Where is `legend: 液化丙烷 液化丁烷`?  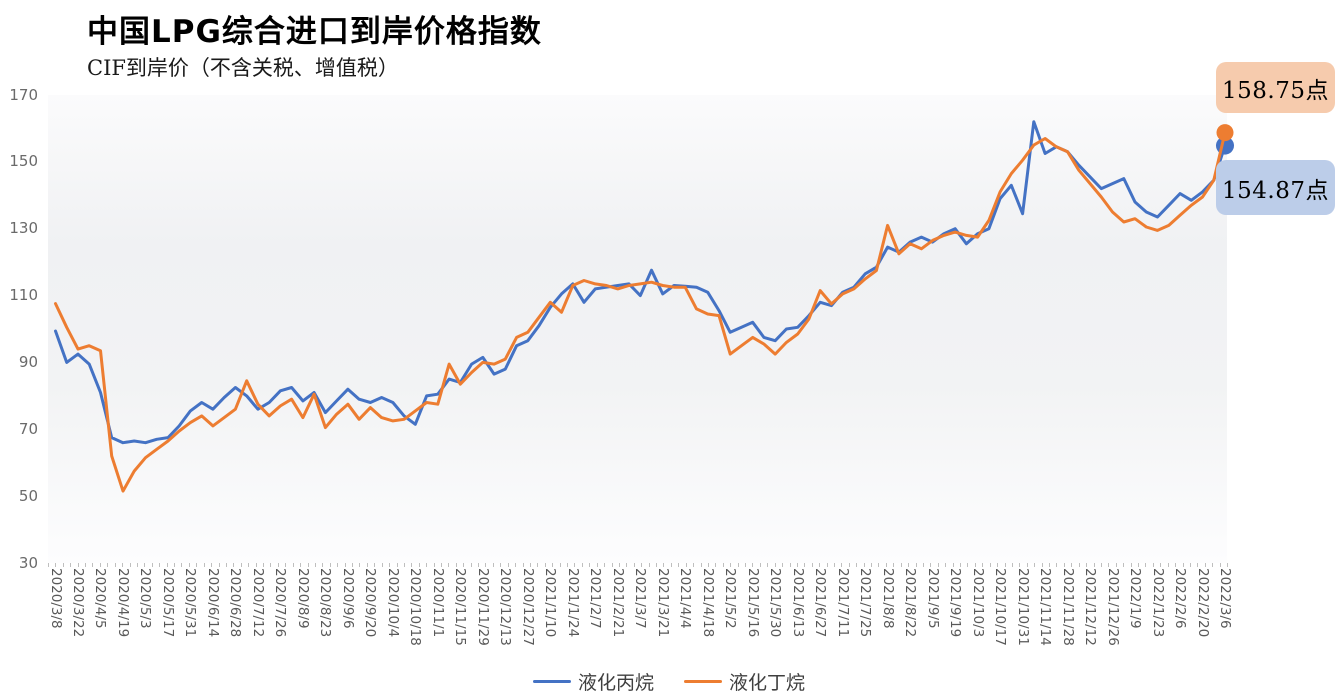 legend: 液化丙烷 液化丁烷 is located at coordinates (669, 681).